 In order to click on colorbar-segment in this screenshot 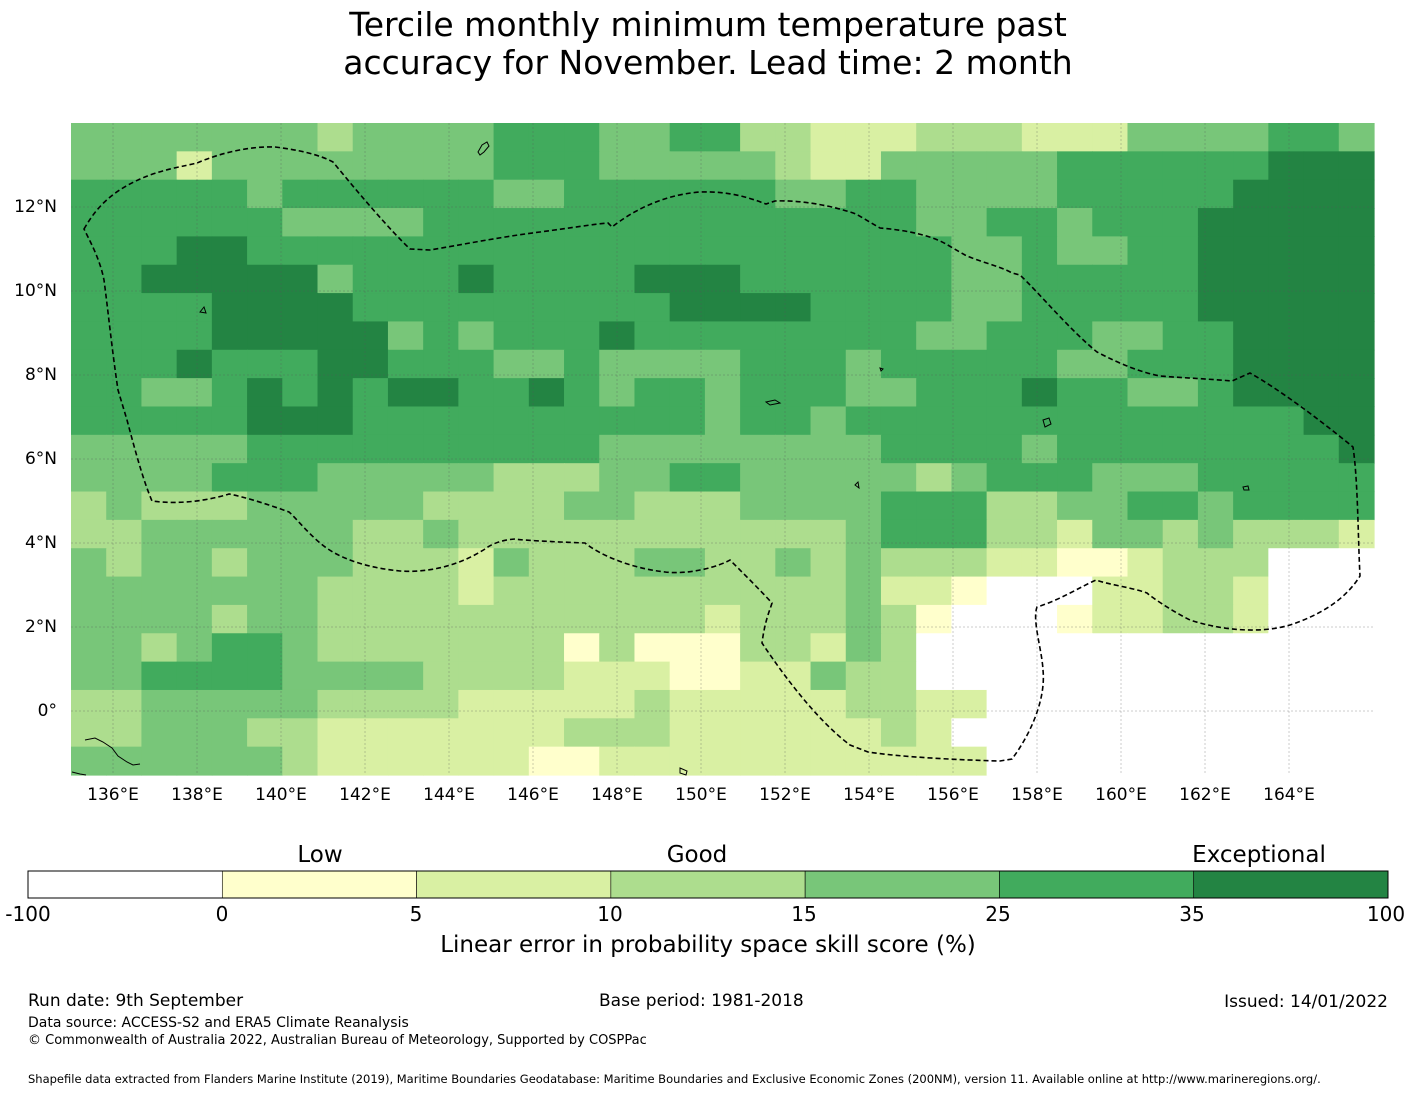, I will do `click(902, 884)`.